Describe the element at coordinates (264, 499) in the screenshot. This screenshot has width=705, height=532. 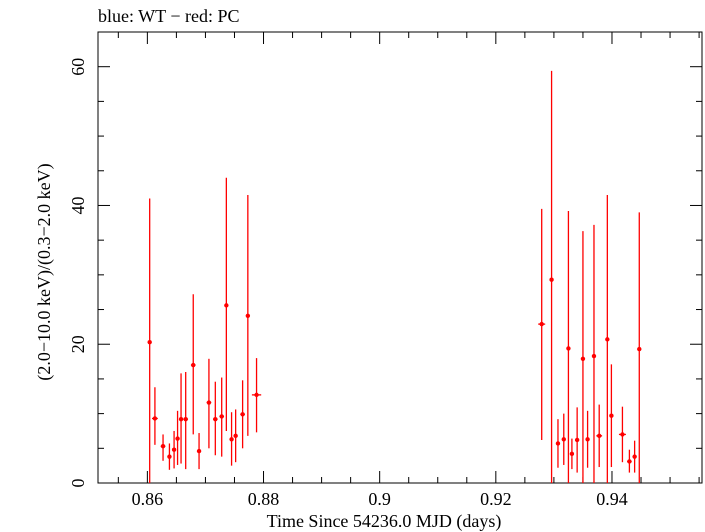
I see `x-tick-label: 0.88` at that location.